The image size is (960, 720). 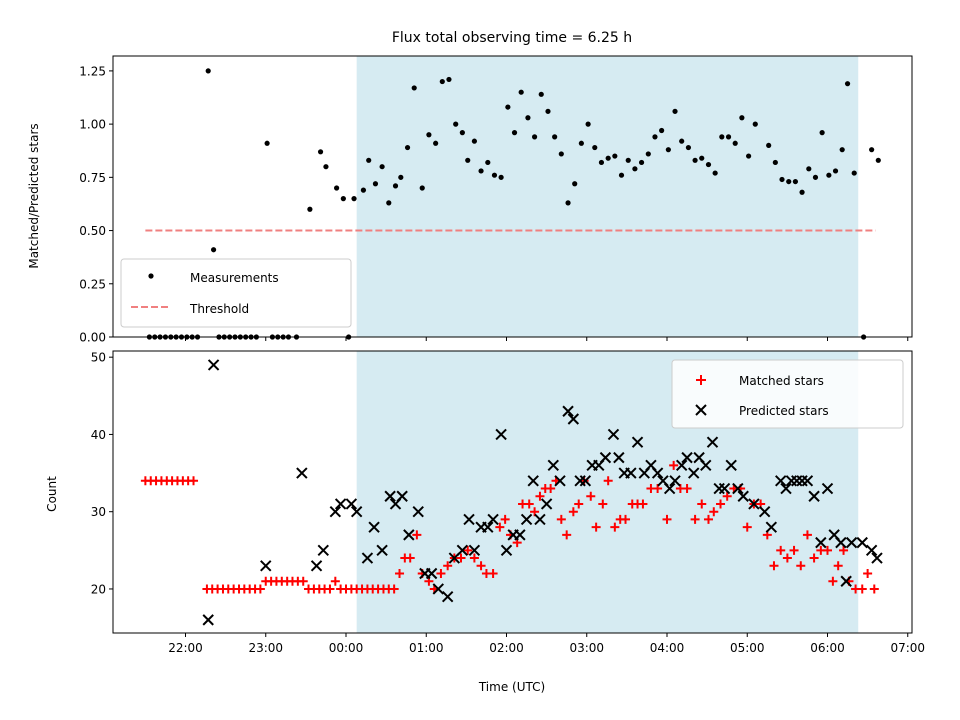 What do you see at coordinates (747, 648) in the screenshot?
I see `x-tick-label: 05:00` at bounding box center [747, 648].